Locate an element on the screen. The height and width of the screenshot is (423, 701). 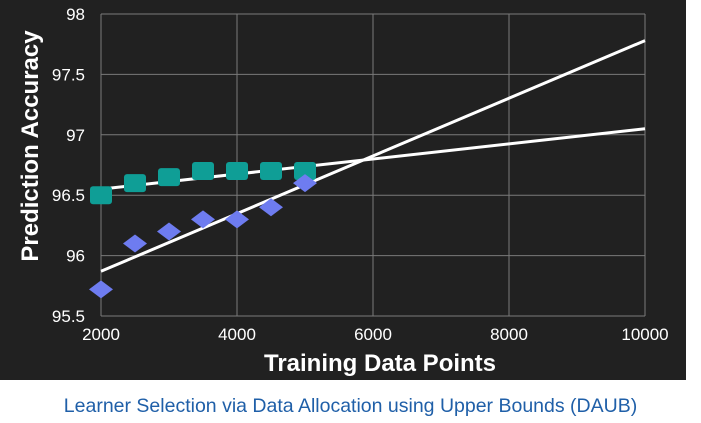
x-tick-label: 6000 is located at coordinates (373, 334).